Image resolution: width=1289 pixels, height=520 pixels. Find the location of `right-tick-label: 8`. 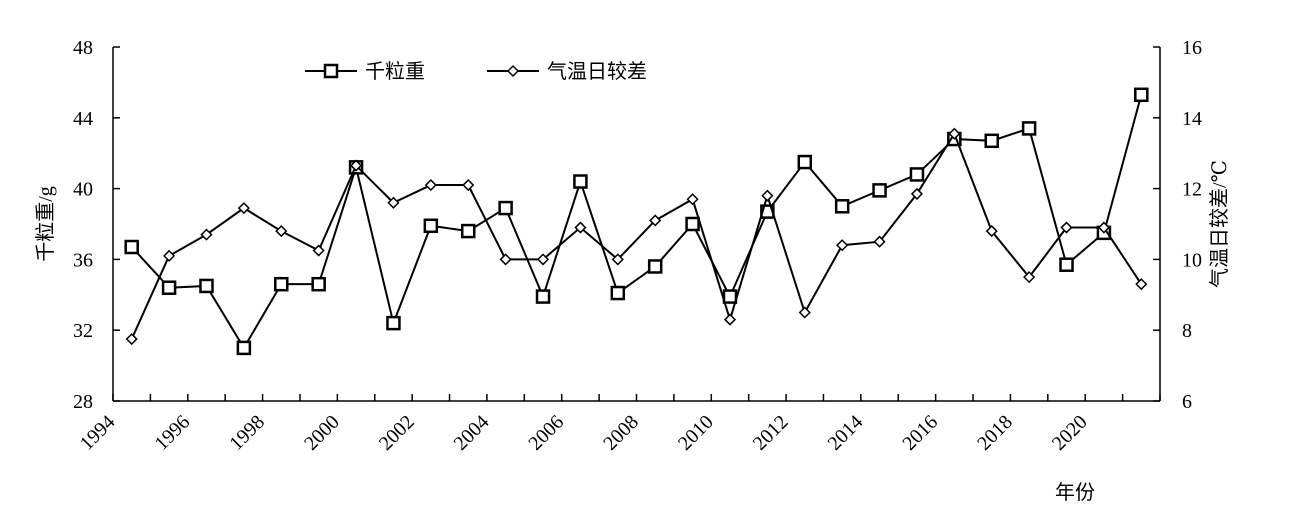

right-tick-label: 8 is located at coordinates (1187, 331).